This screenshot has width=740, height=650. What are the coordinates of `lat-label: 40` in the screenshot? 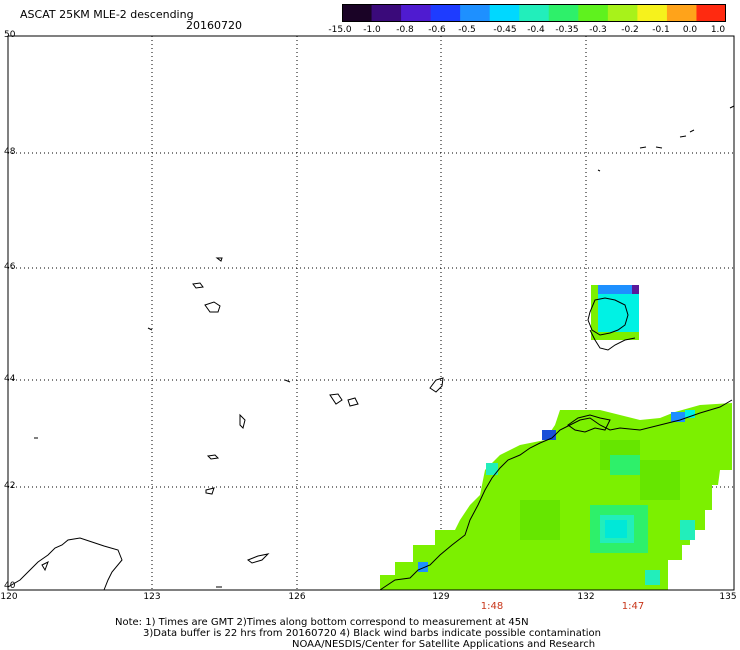 It's located at (10, 586).